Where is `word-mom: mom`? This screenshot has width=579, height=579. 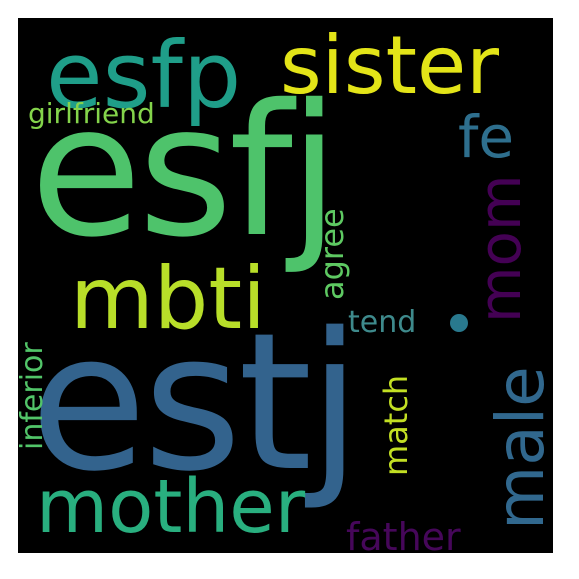 word-mom: mom is located at coordinates (500, 248).